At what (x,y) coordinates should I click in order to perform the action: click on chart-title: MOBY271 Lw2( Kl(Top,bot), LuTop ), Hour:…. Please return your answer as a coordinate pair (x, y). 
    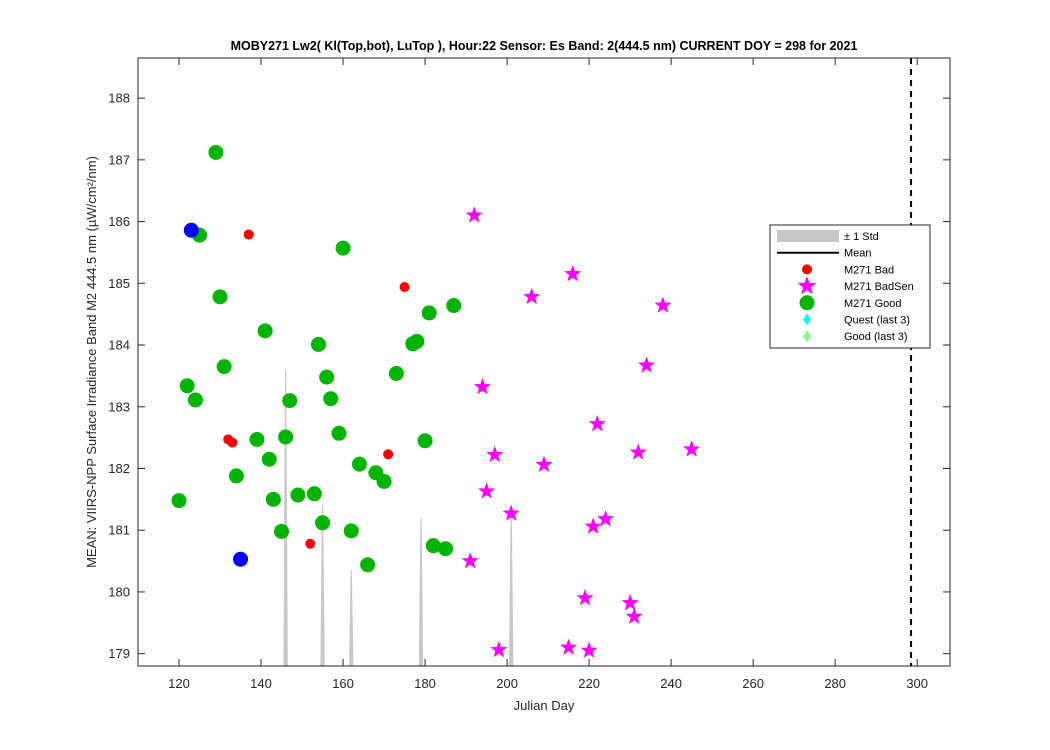
    Looking at the image, I should click on (544, 46).